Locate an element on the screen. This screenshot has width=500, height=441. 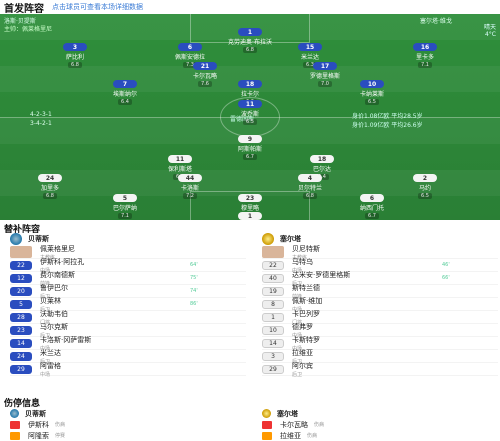
pitch-player: 44 卡洛斯 7.2 is located at coordinates (190, 186).